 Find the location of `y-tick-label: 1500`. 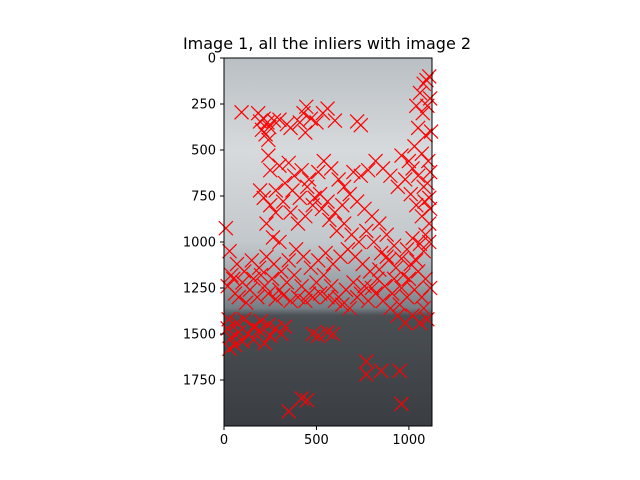

y-tick-label: 1500 is located at coordinates (199, 335).